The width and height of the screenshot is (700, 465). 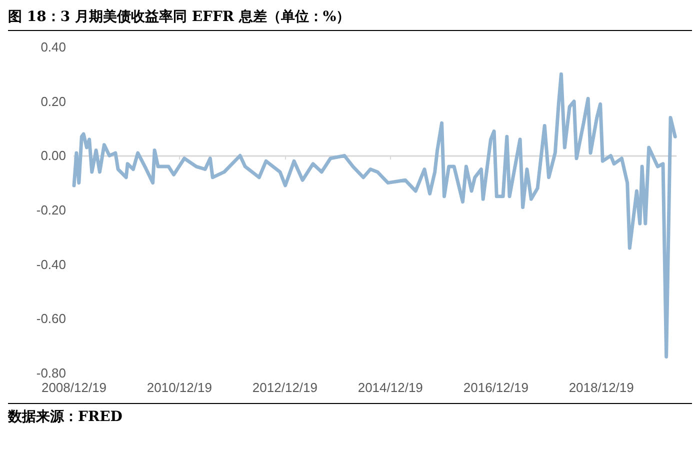 I want to click on x-tick-label: 2010/12/19, so click(x=179, y=387).